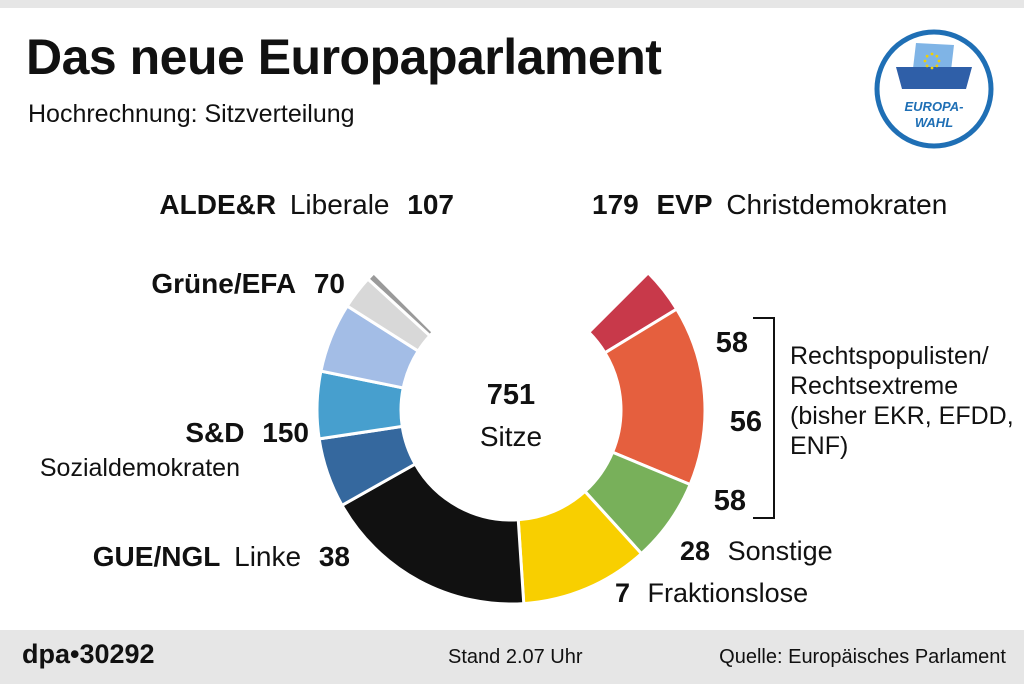 This screenshot has height=684, width=1024. I want to click on page-title: Das neue Europaparlament, so click(344, 57).